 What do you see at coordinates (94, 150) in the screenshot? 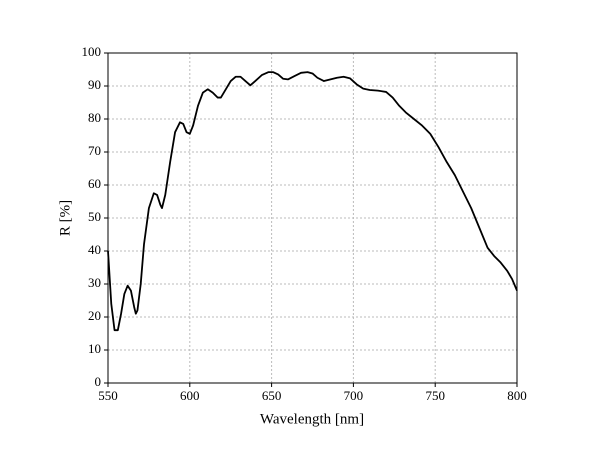
I see `y-tick-label: 70` at bounding box center [94, 150].